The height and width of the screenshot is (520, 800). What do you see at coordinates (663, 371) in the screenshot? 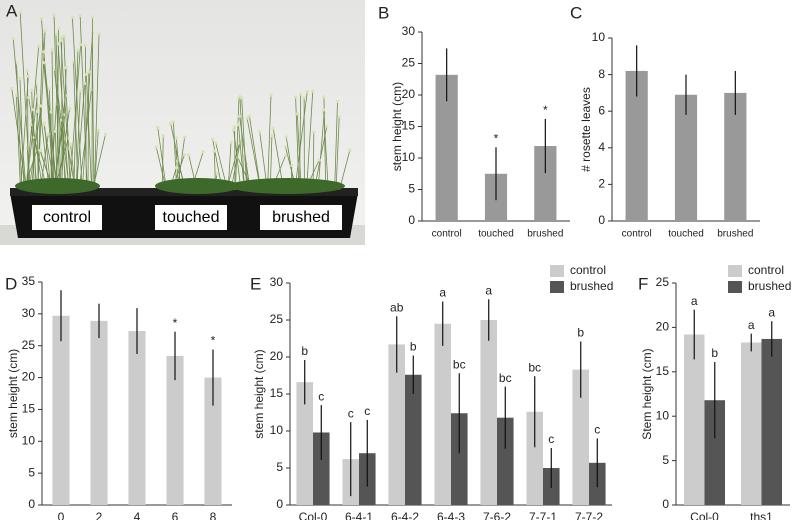
I see `y-tick-label: 15` at bounding box center [663, 371].